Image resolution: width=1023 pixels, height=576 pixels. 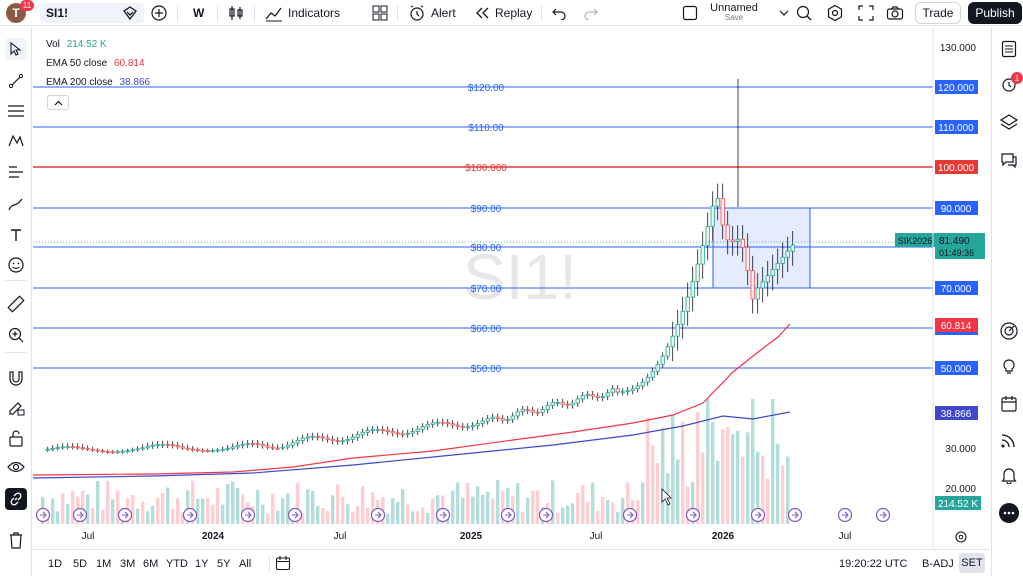 What do you see at coordinates (16, 408) in the screenshot?
I see `stay-in-drawing-tool` at bounding box center [16, 408].